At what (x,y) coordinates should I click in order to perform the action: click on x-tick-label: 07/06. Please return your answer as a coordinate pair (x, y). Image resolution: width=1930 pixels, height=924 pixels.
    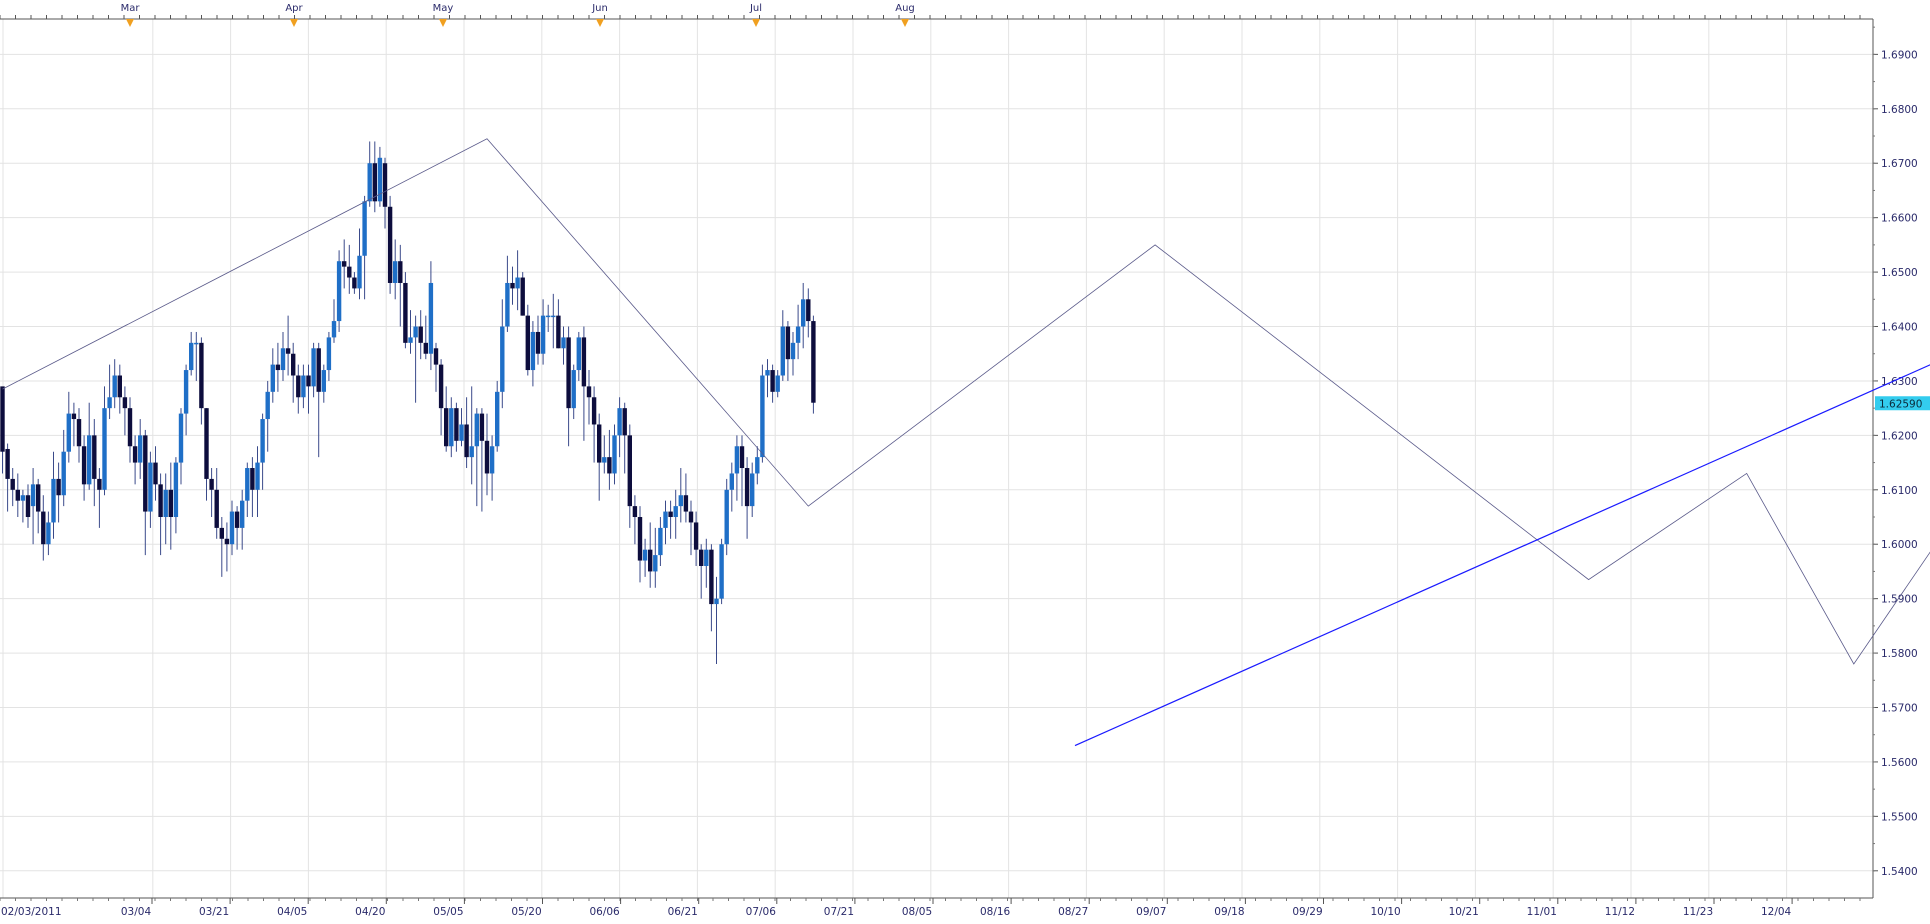
    Looking at the image, I should click on (761, 912).